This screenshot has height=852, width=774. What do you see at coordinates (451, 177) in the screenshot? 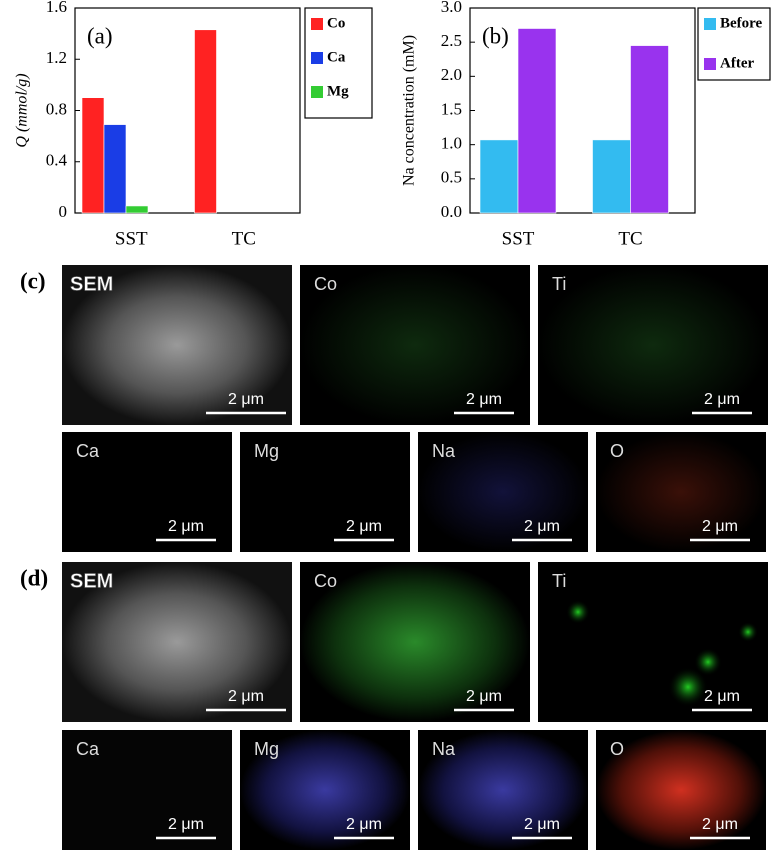
I see `y-tick-label: 0.5` at bounding box center [451, 177].